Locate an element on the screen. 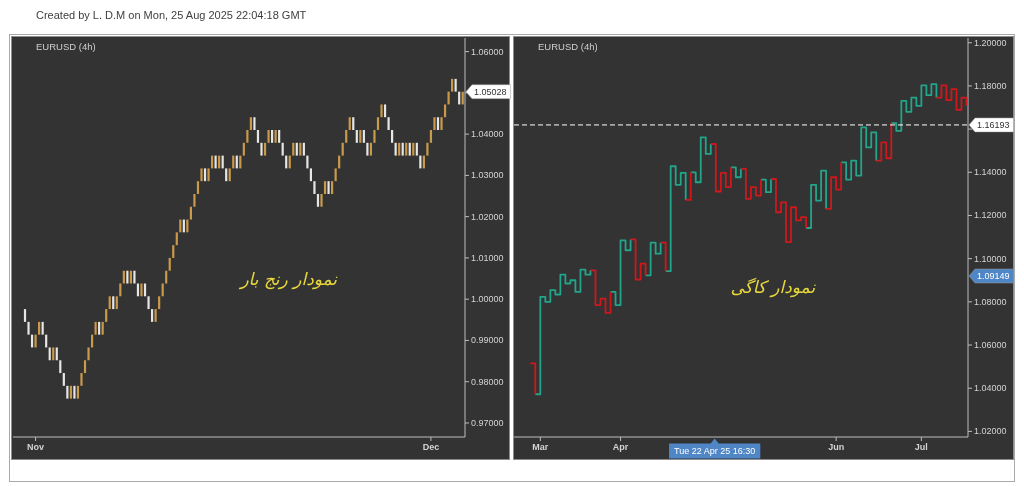 The image size is (1024, 486). y-tick-label: 1.14000 is located at coordinates (990, 172).